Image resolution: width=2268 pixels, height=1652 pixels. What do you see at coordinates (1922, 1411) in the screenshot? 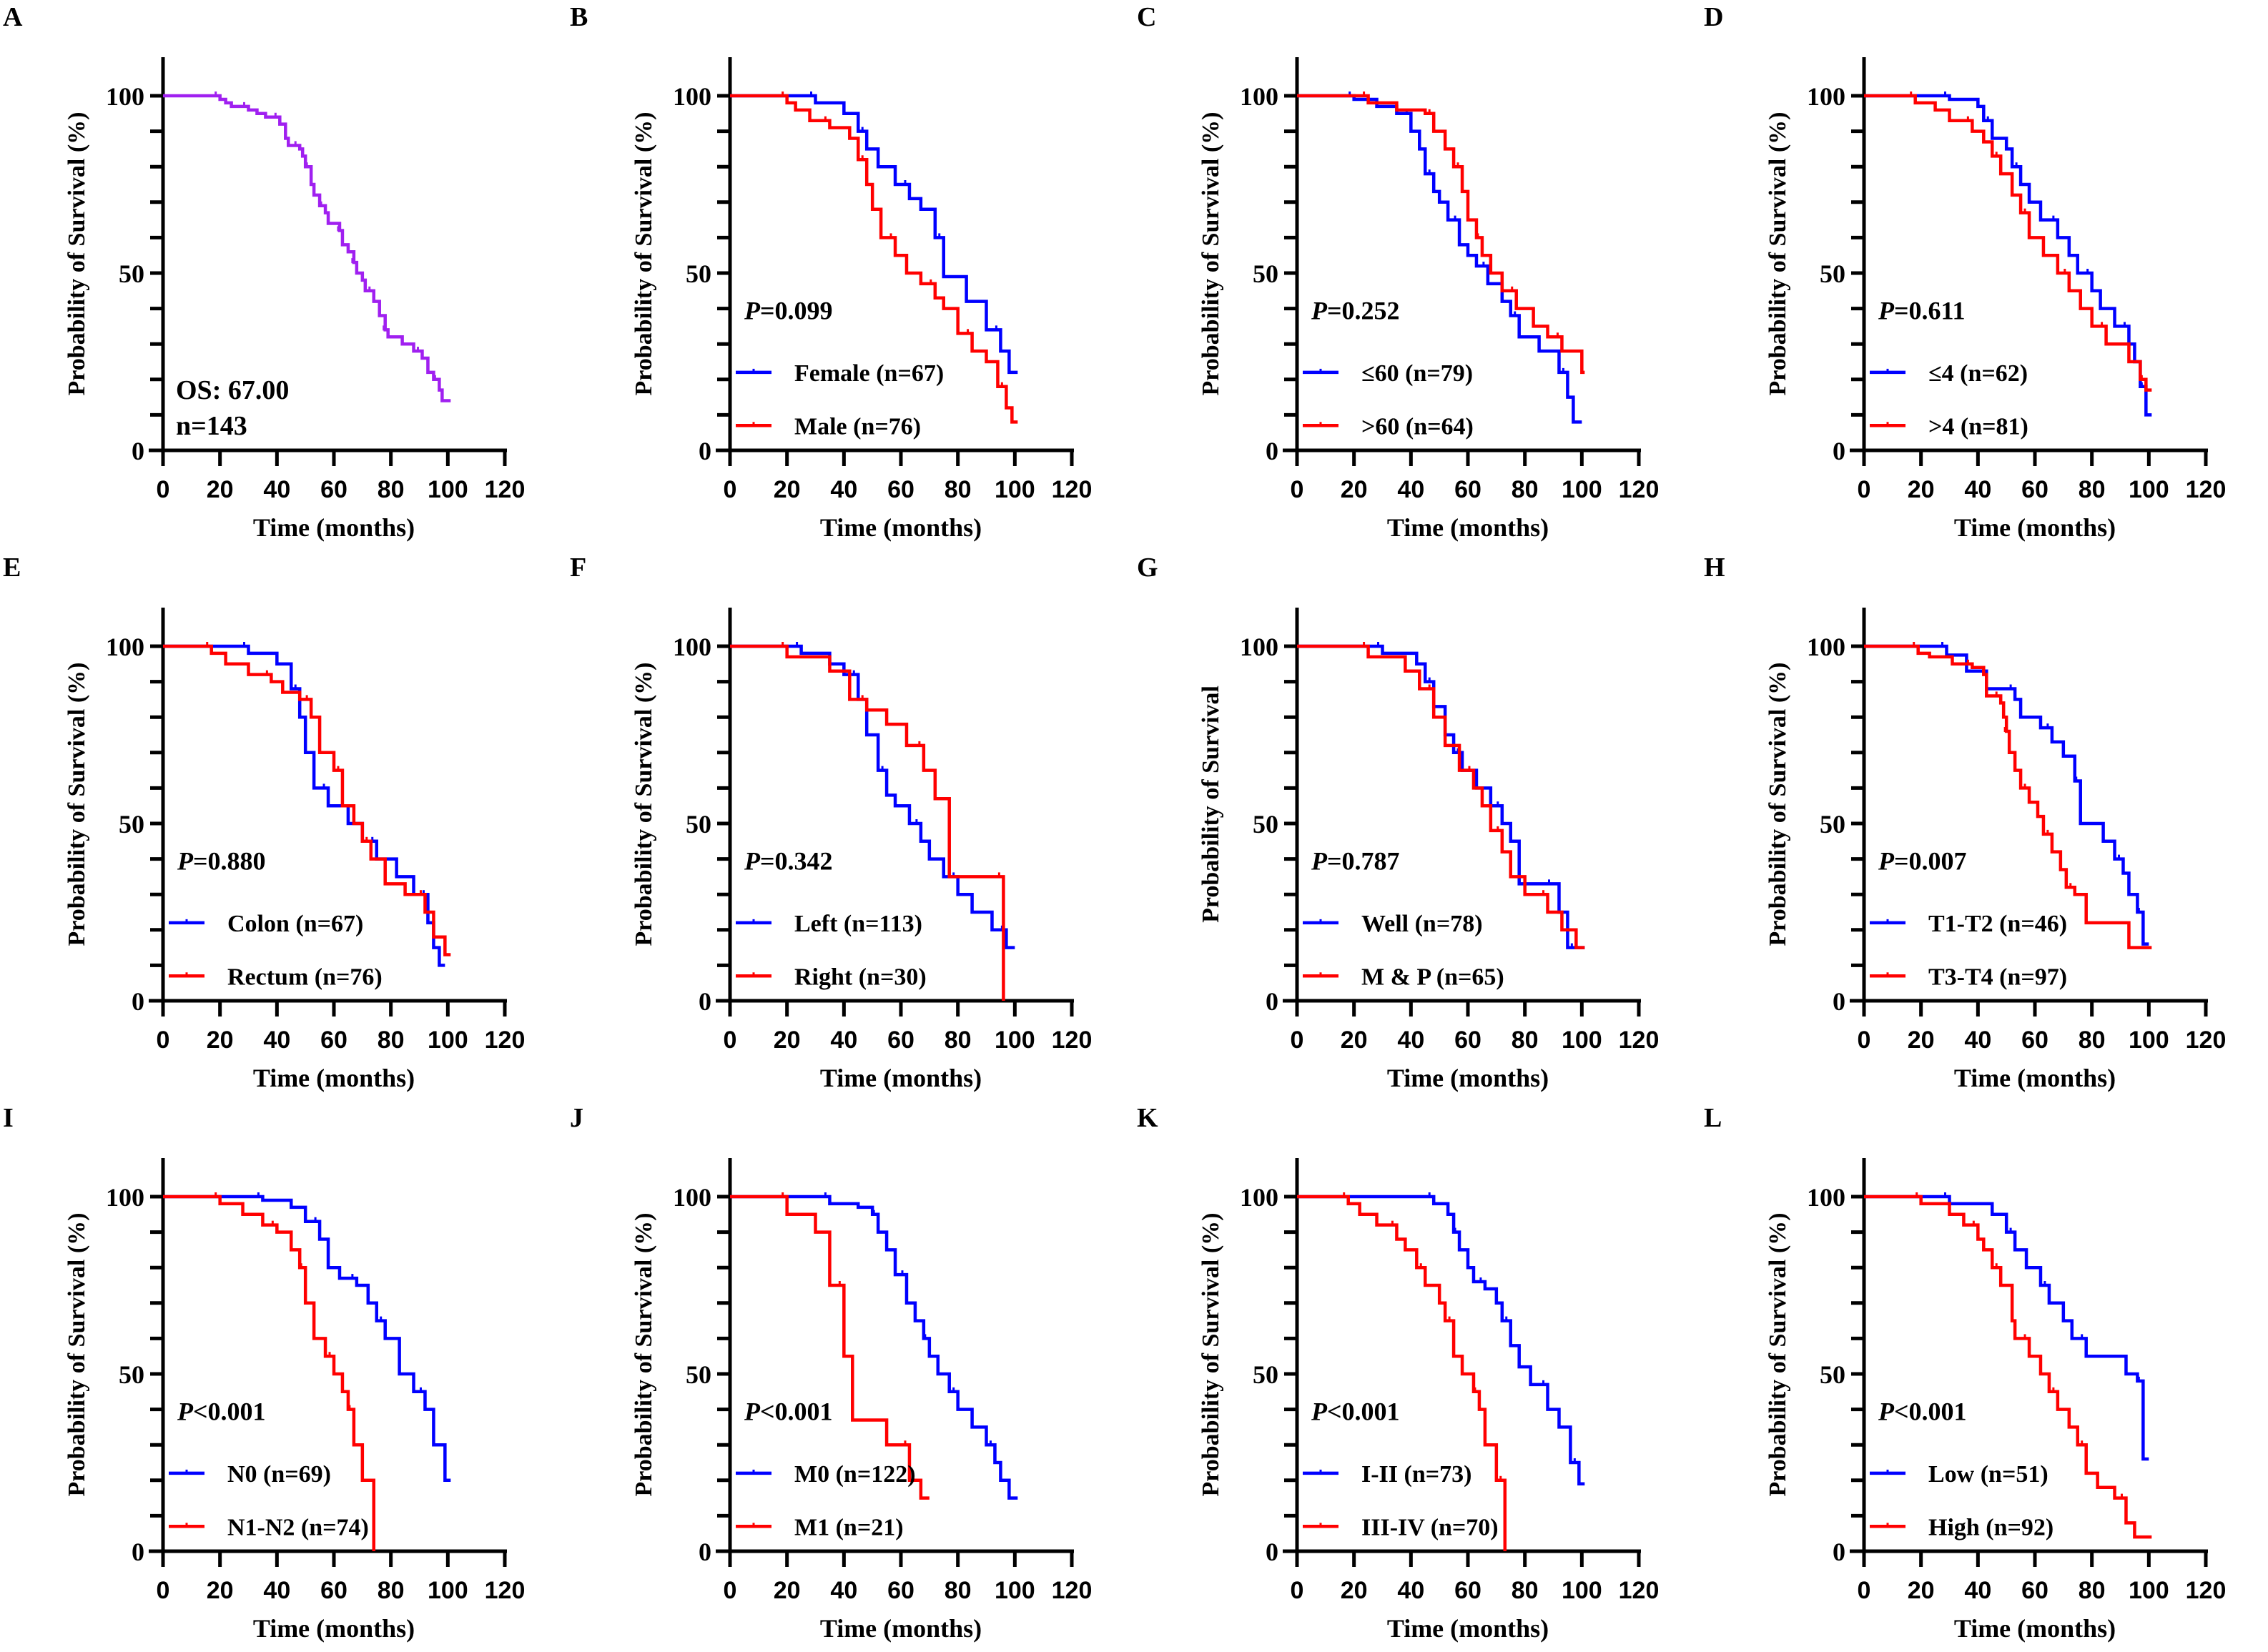
I see `p-value-text: P<0.001` at bounding box center [1922, 1411].